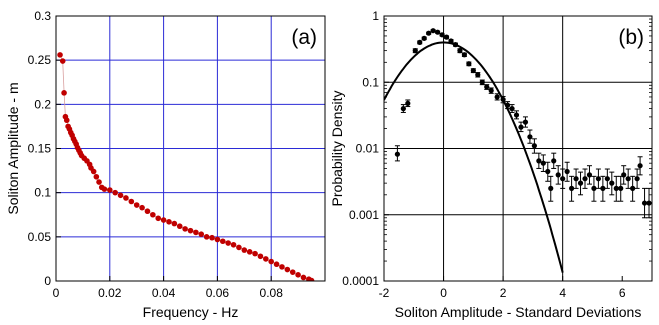 This screenshot has width=659, height=325. I want to click on y-axis-title: Probability Density, so click(337, 149).